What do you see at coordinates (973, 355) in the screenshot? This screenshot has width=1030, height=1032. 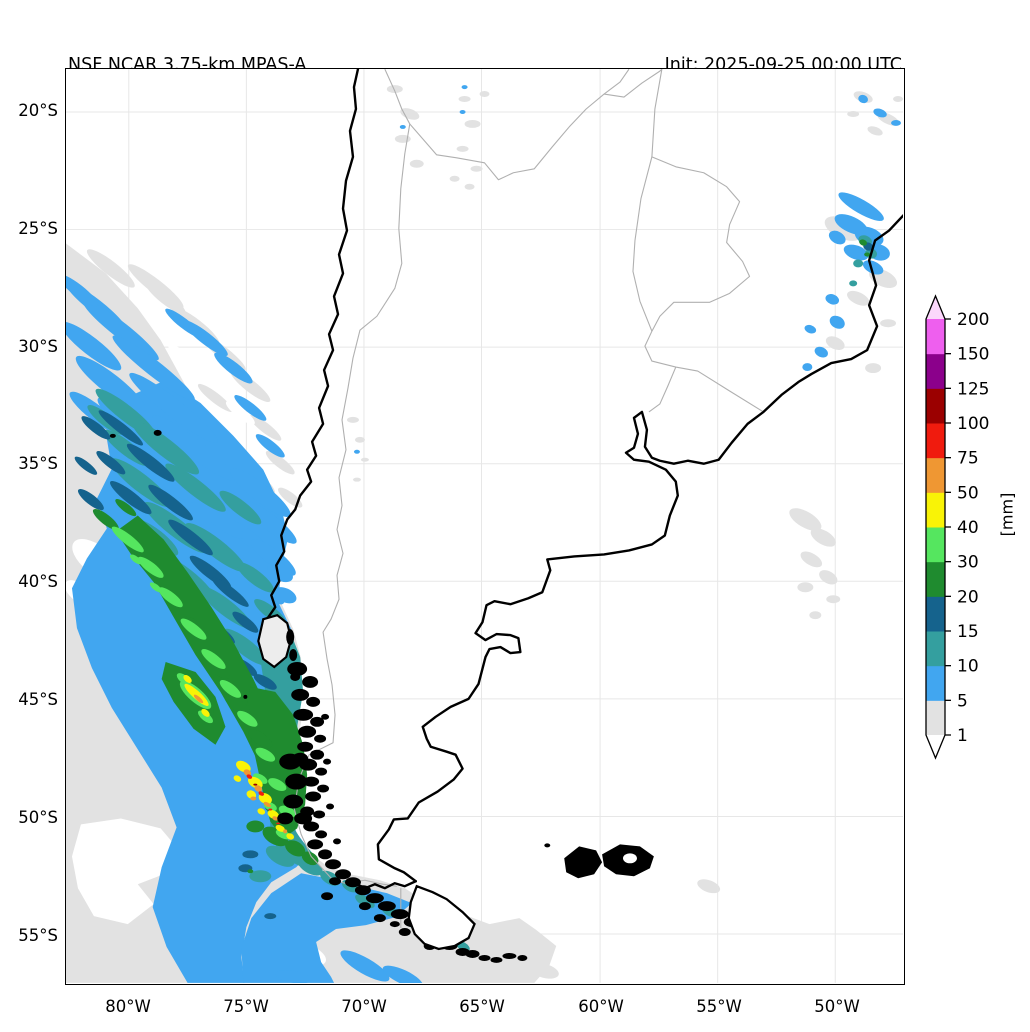 I see `colorbar-tick-label: 150` at bounding box center [973, 355].